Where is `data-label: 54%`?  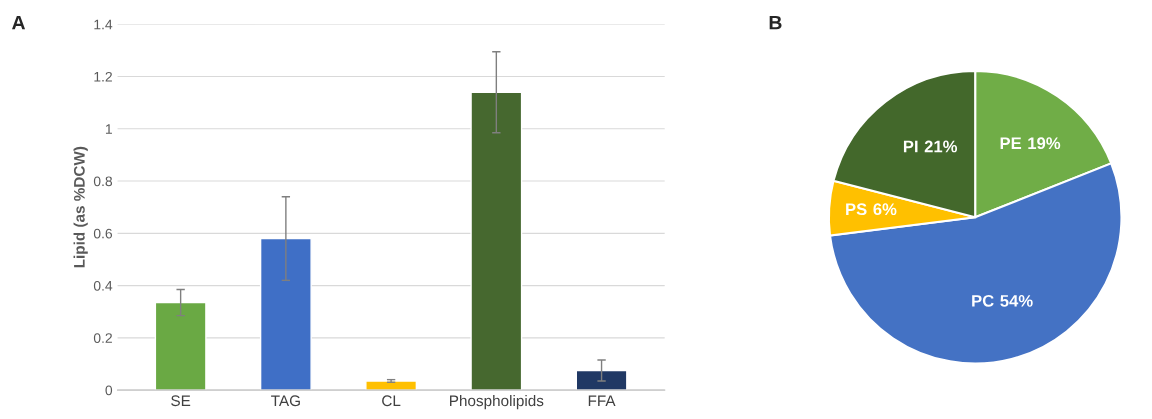
data-label: 54% is located at coordinates (1016, 301).